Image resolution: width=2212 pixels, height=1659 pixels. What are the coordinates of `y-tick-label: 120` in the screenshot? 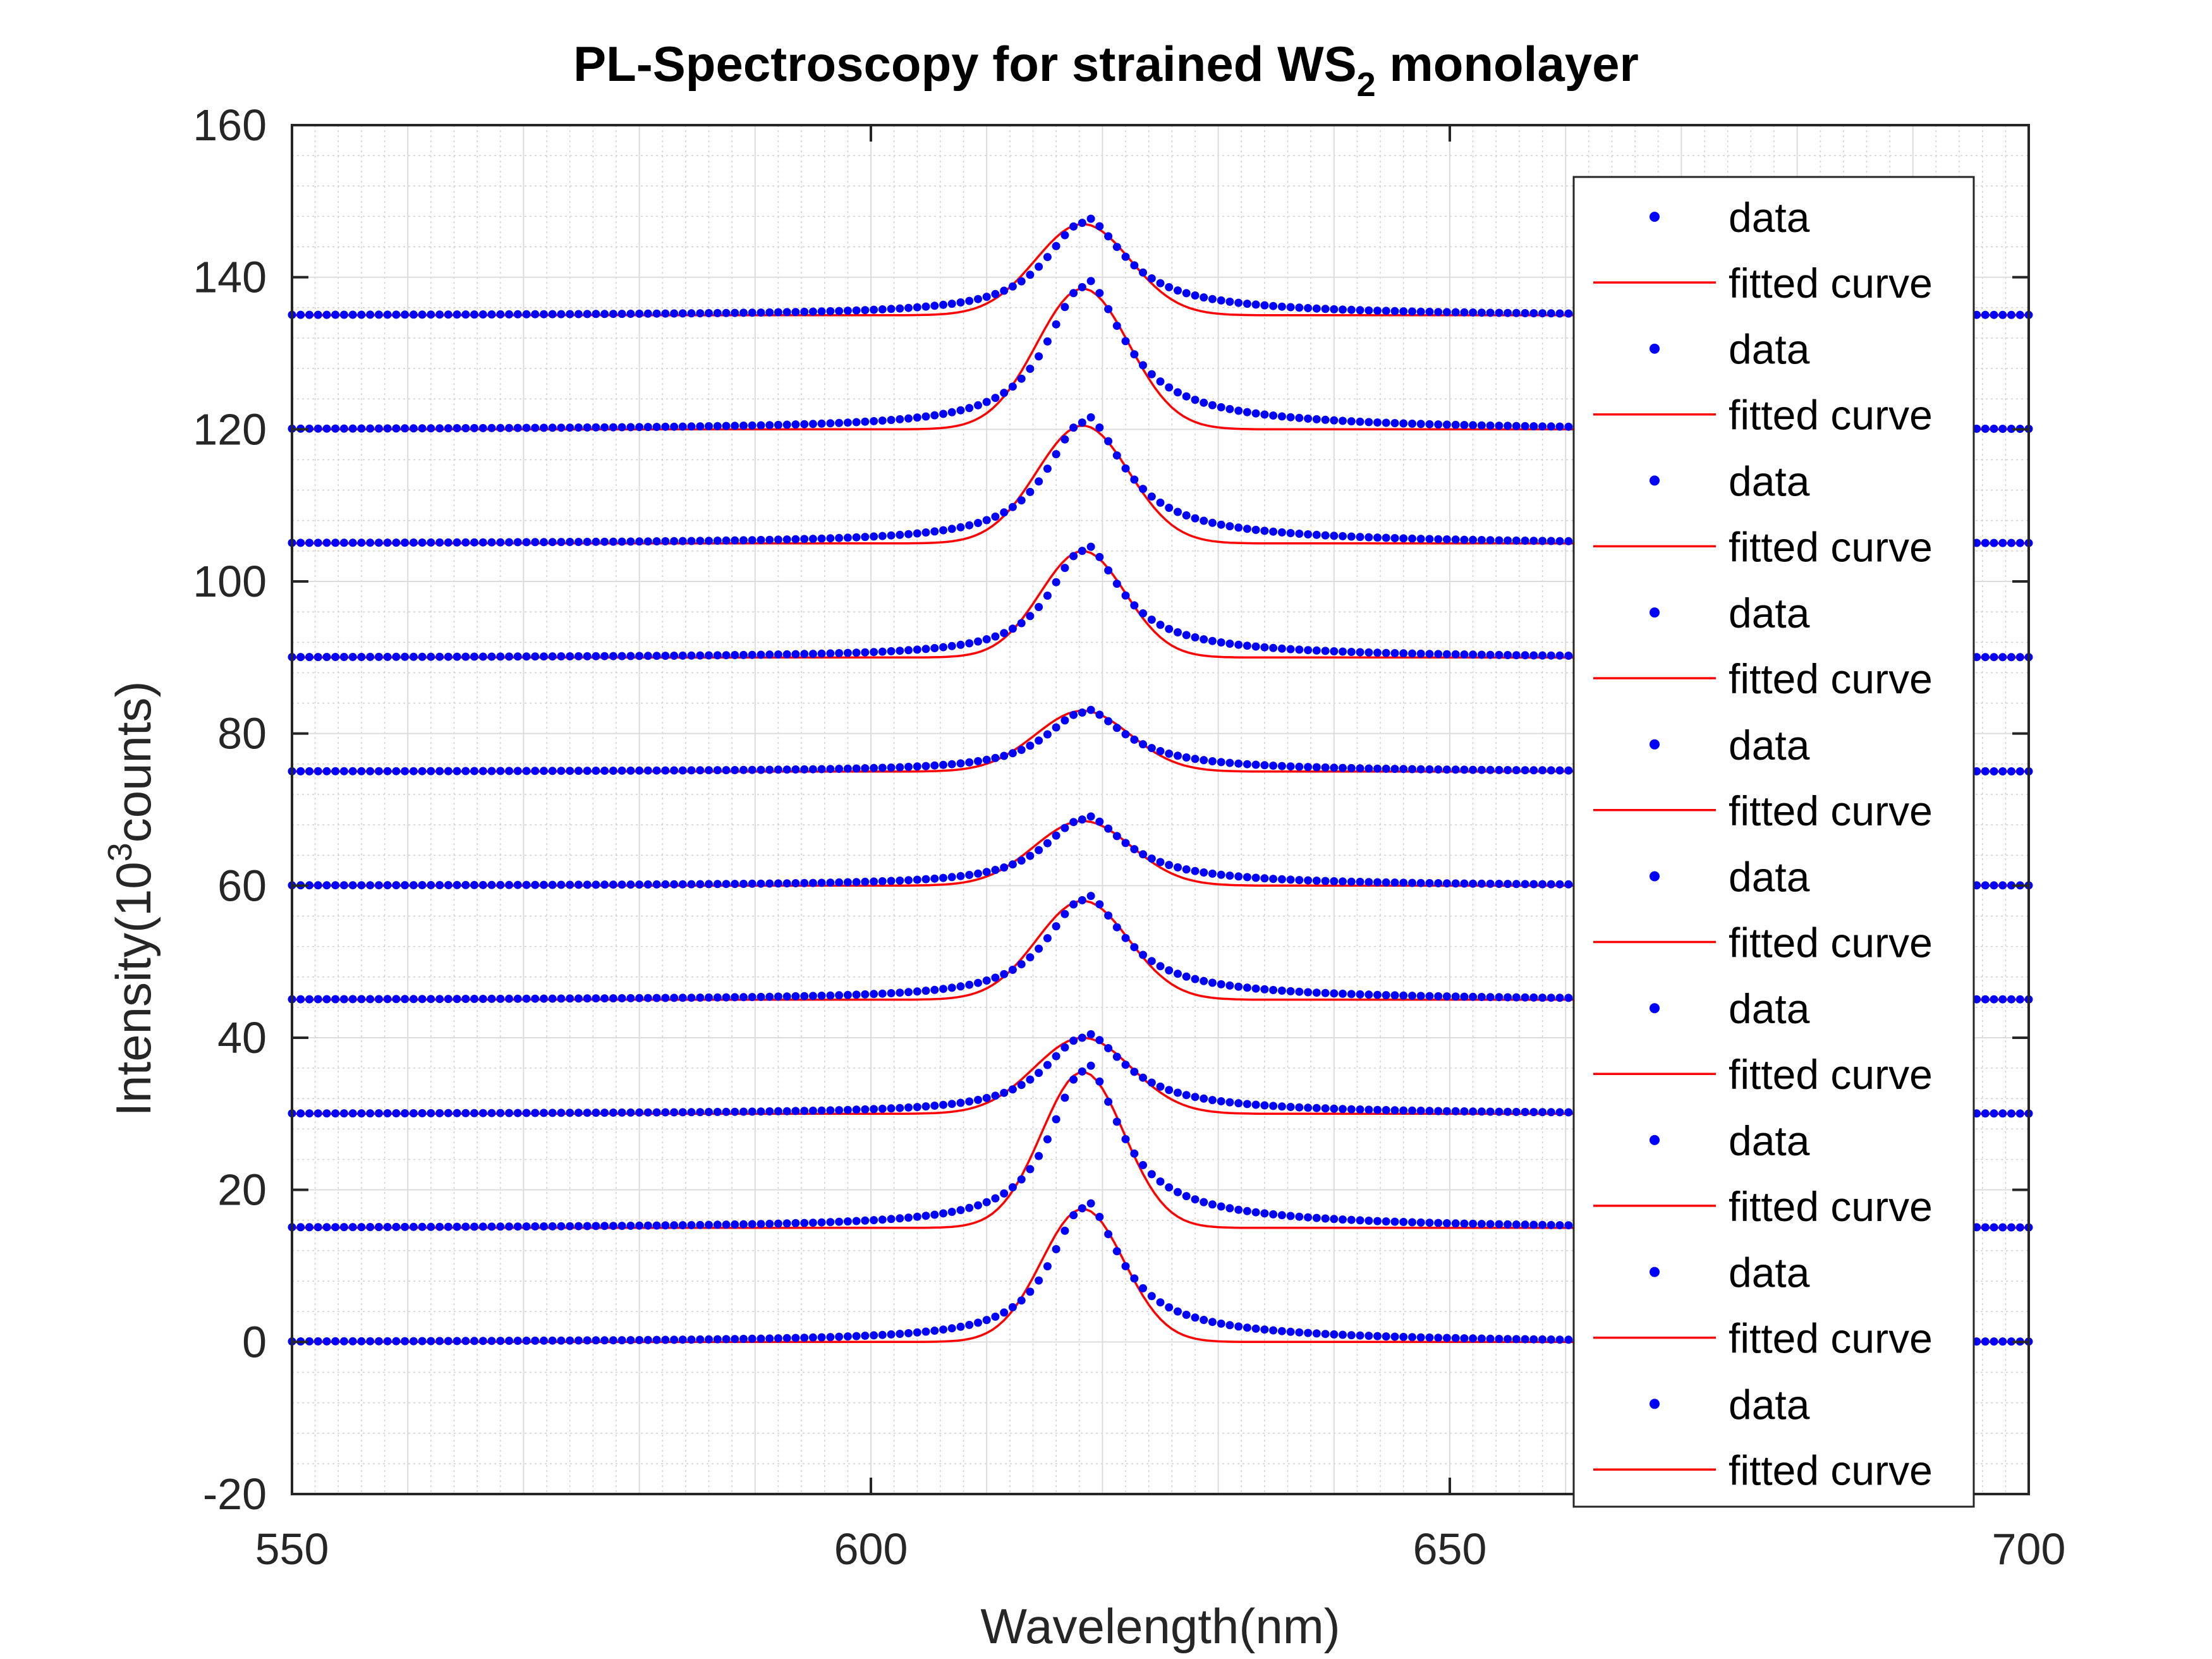 It's located at (230, 429).